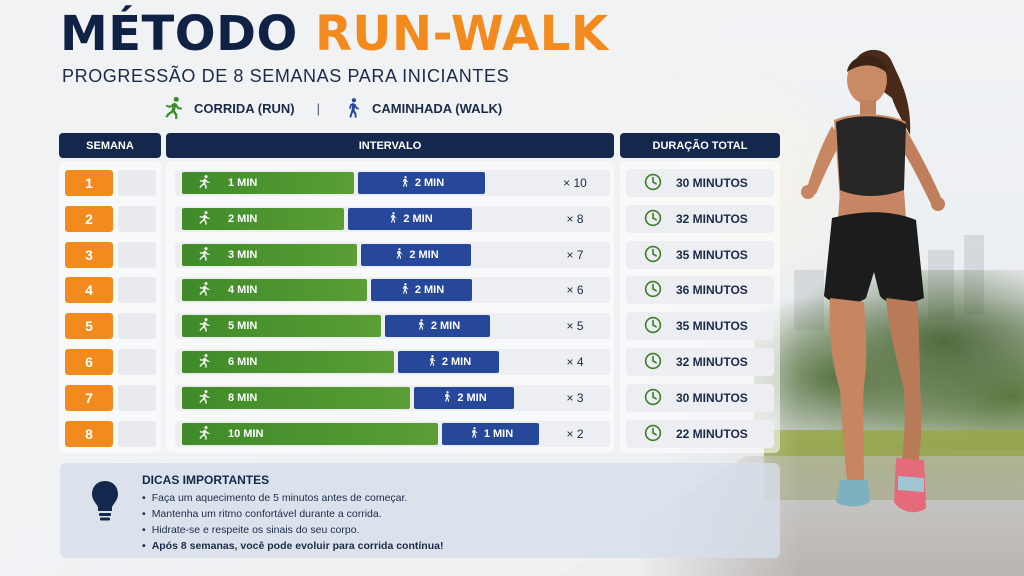 Image resolution: width=1024 pixels, height=576 pixels. What do you see at coordinates (244, 108) in the screenshot?
I see `legend-run-label: CORRIDA (RUN)` at bounding box center [244, 108].